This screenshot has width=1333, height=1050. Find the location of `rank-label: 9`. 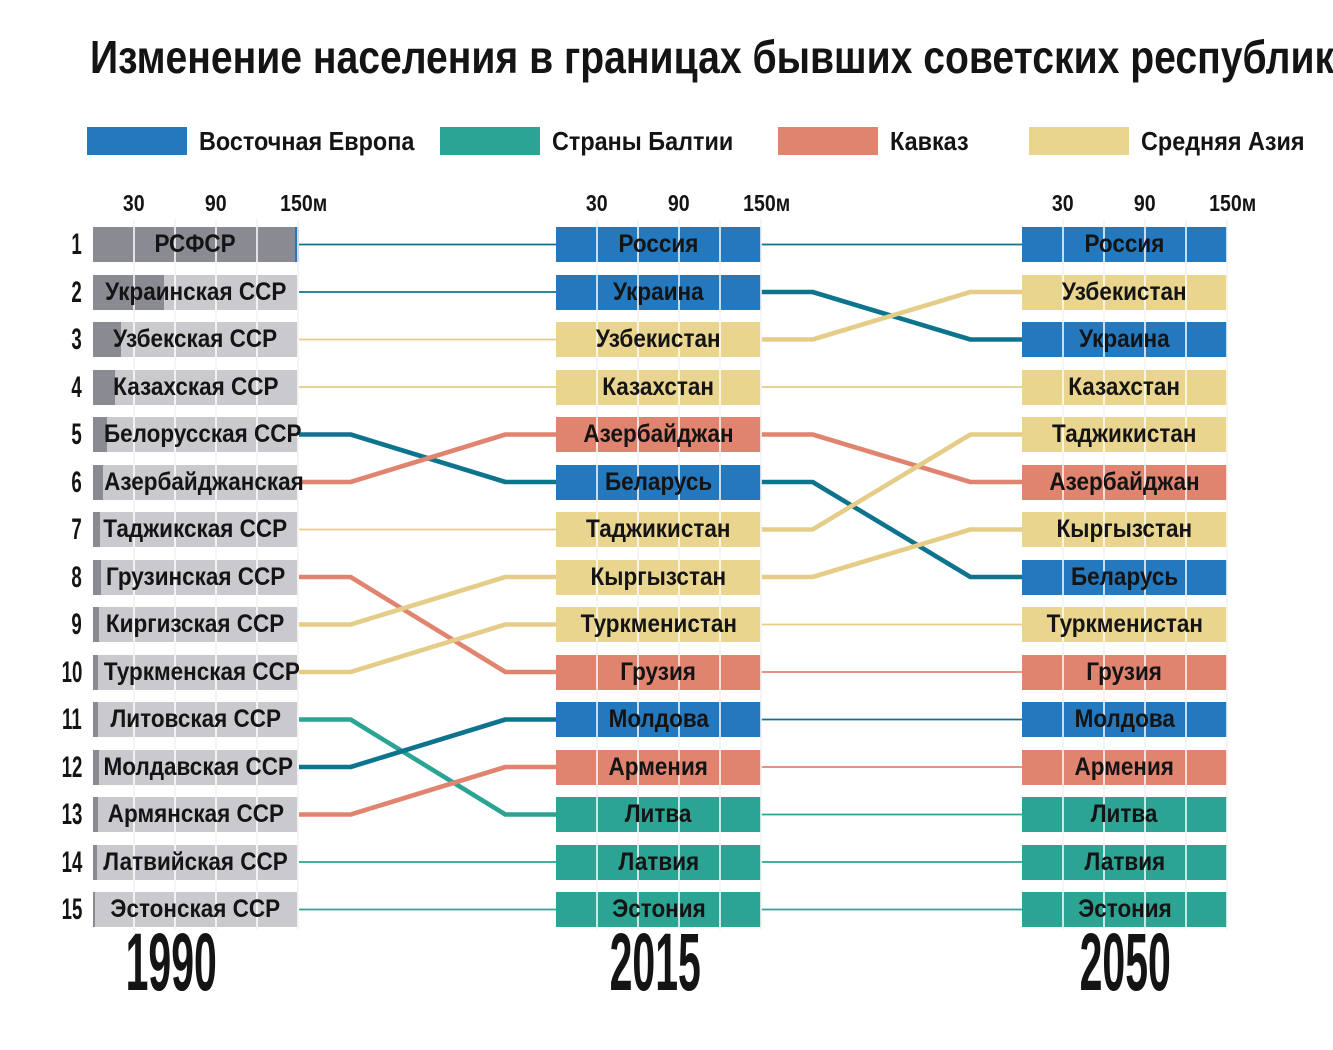

rank-label: 9 is located at coordinates (52, 624).